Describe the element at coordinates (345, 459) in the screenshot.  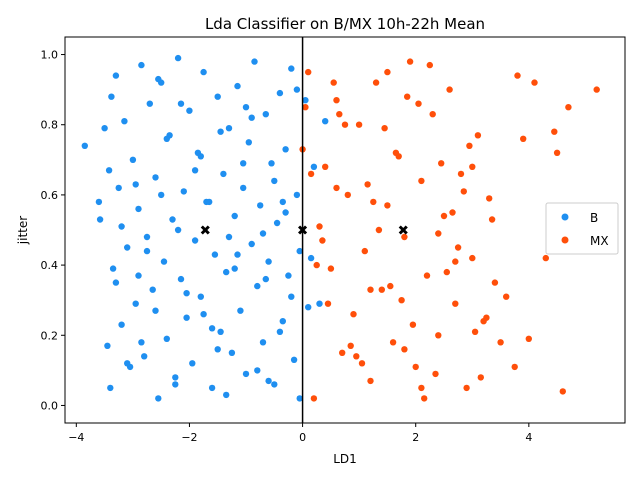
I see `x-axis-label: LD1` at that location.